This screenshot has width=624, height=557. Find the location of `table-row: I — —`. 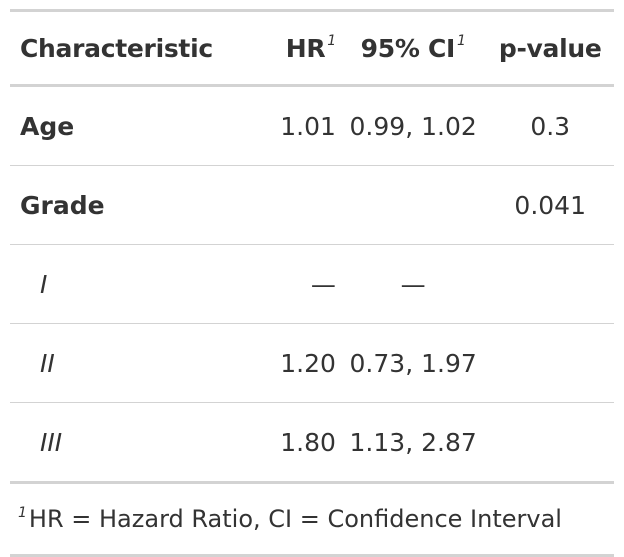

table-row: I — — is located at coordinates (312, 284).